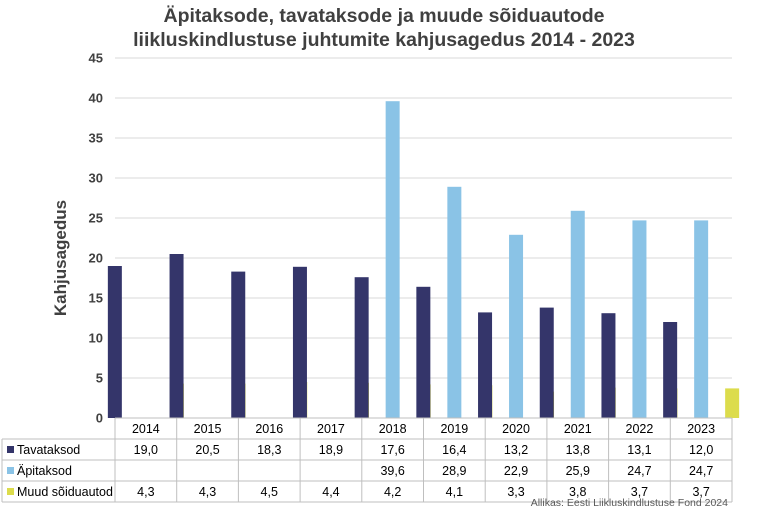 This screenshot has height=512, width=768. What do you see at coordinates (639, 450) in the screenshot?
I see `data-label: 13,1` at bounding box center [639, 450].